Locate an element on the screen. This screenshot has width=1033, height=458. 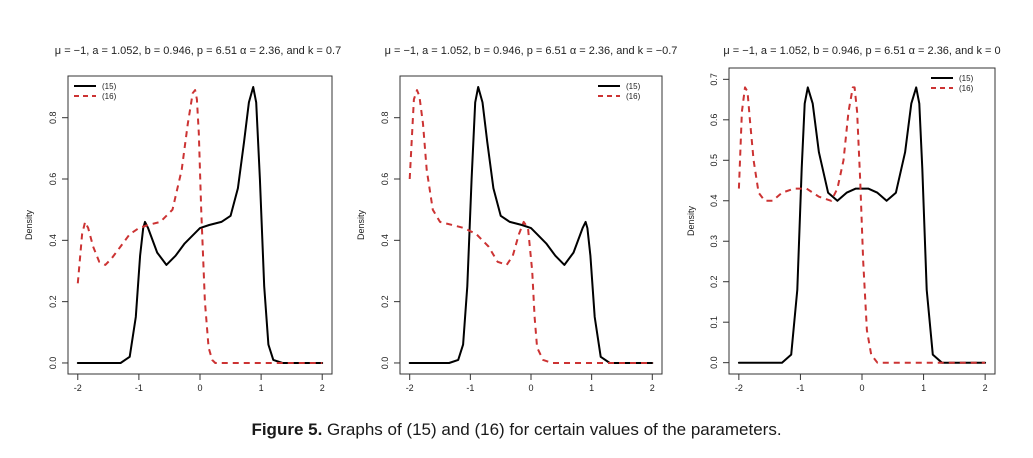
y-tick-label: 0.3 is located at coordinates (714, 241).